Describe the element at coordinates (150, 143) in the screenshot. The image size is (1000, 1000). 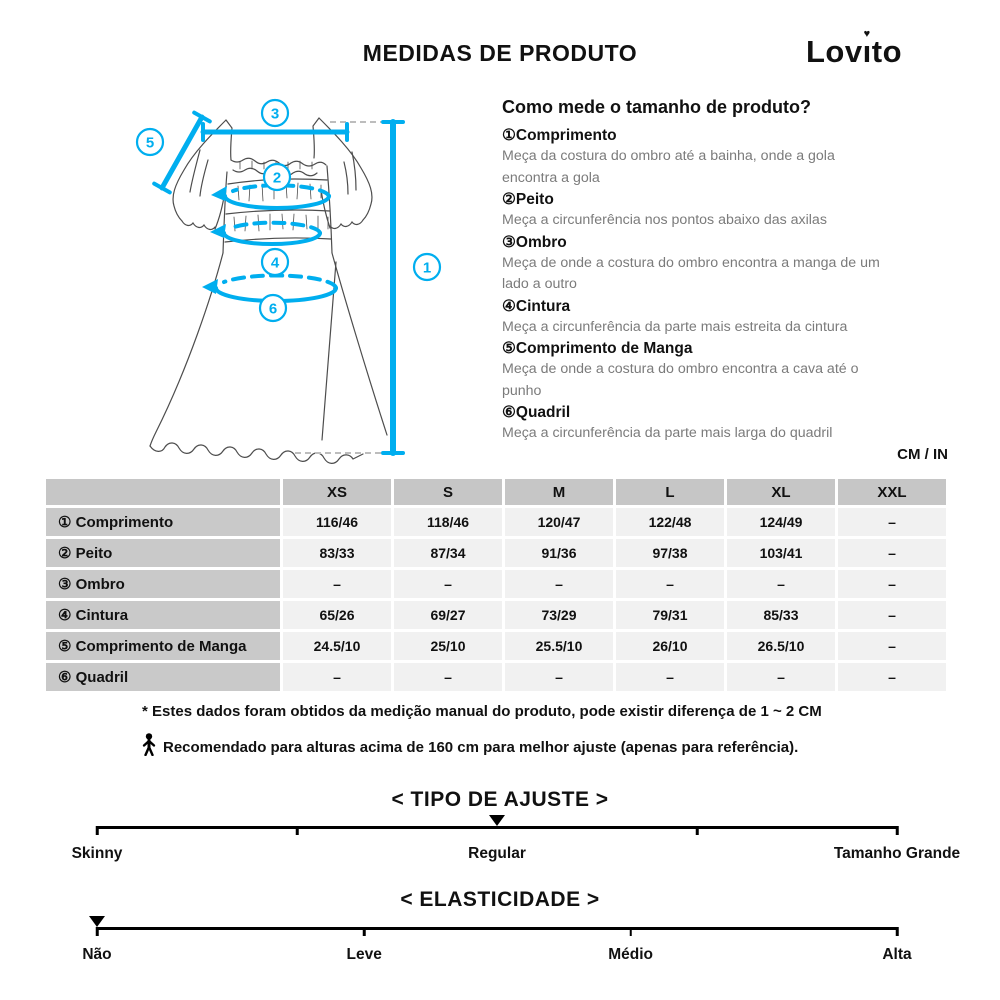
I see `callout-5: 5` at that location.